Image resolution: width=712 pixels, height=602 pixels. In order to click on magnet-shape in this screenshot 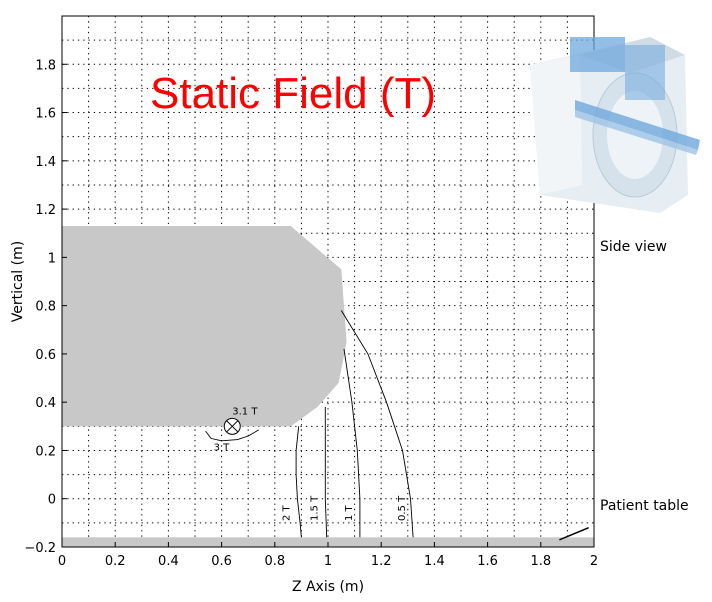, I will do `click(204, 326)`.